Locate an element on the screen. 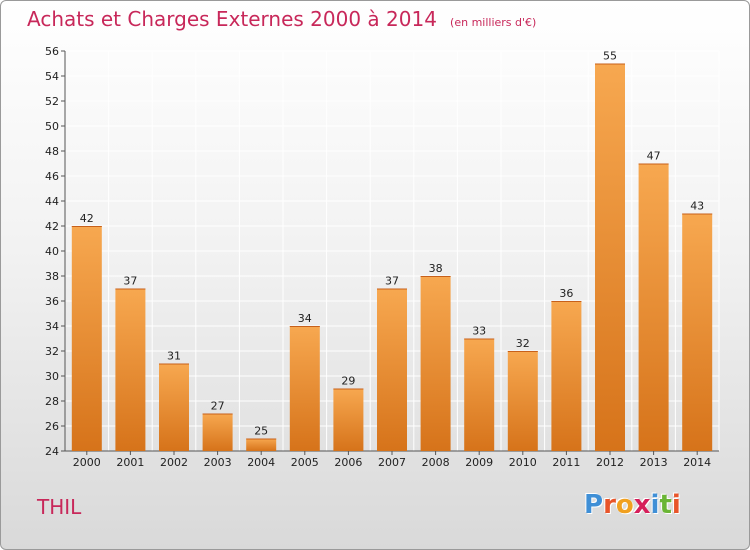 This screenshot has width=750, height=550. y-tick-label: 36 is located at coordinates (52, 301).